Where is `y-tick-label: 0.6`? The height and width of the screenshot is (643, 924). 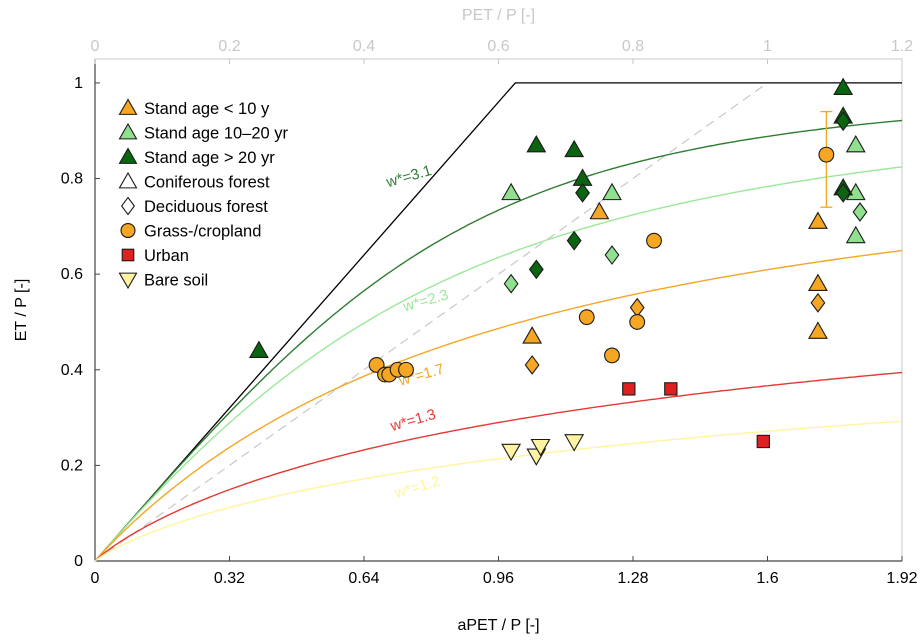 y-tick-label: 0.6 is located at coordinates (72, 274).